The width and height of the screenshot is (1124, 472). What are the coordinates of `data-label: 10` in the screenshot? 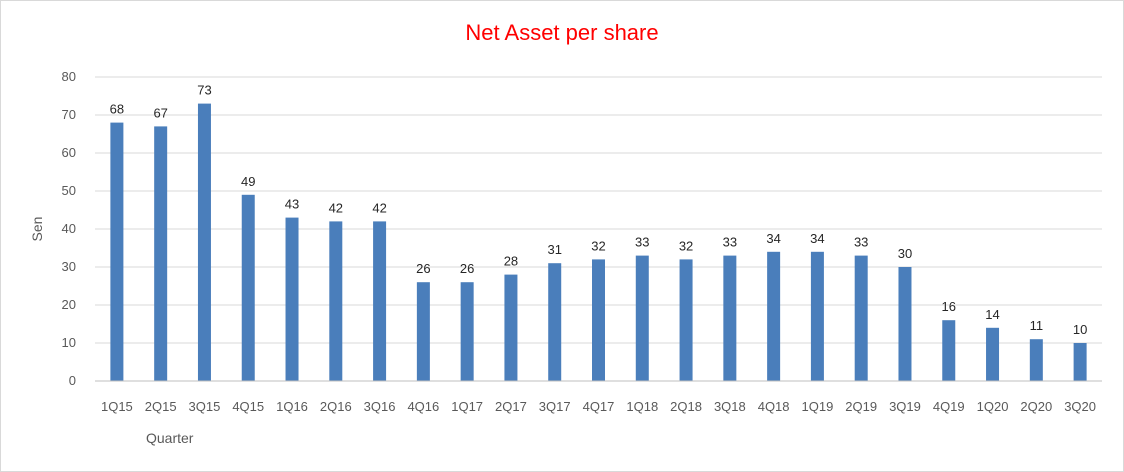 It's located at (1080, 329).